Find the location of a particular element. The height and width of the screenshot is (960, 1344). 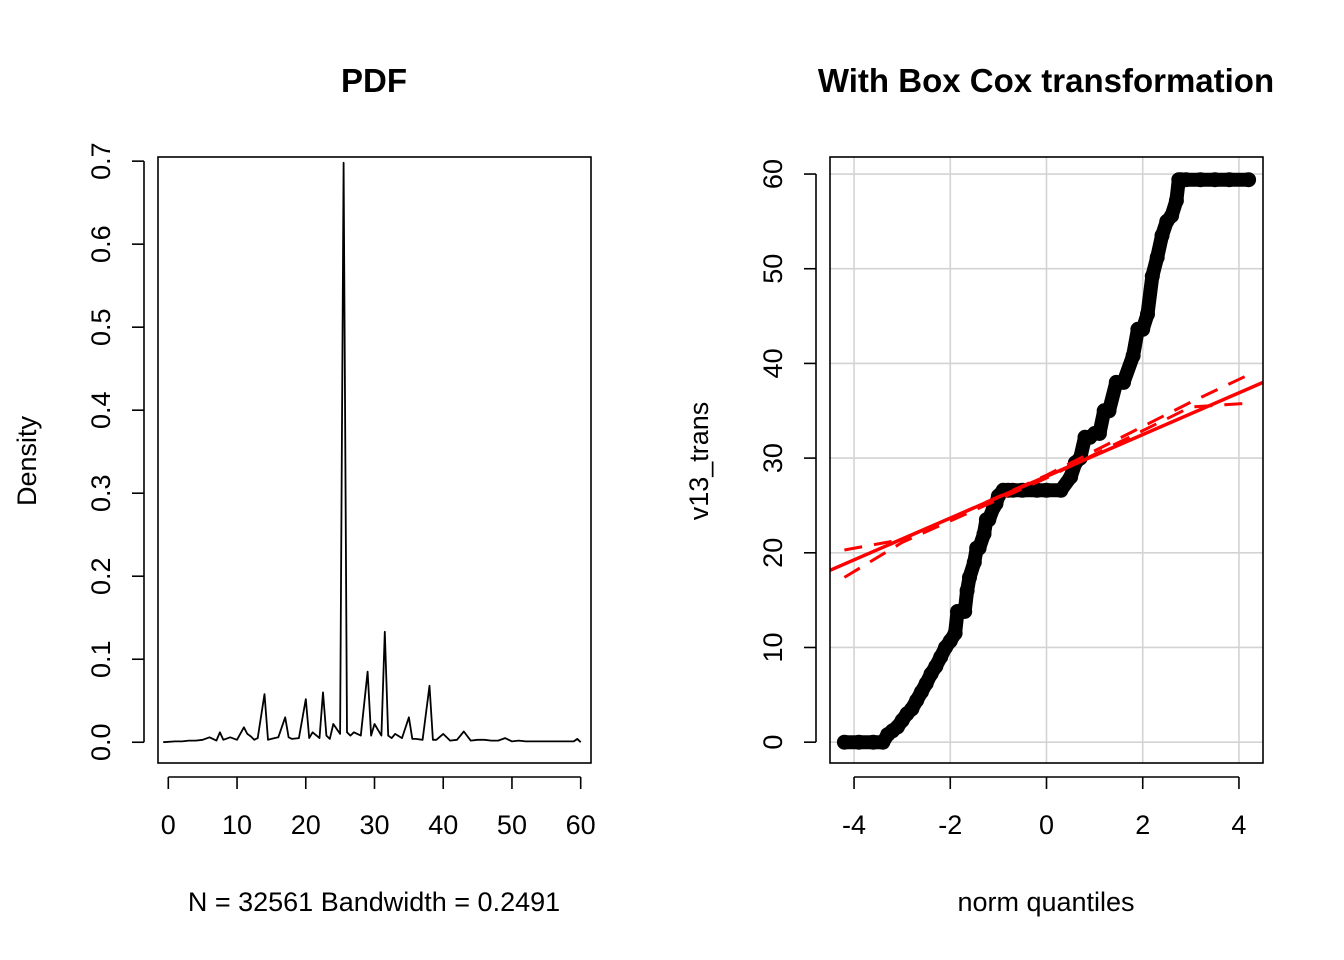

qq-x-tick-label: -4 is located at coordinates (854, 825).